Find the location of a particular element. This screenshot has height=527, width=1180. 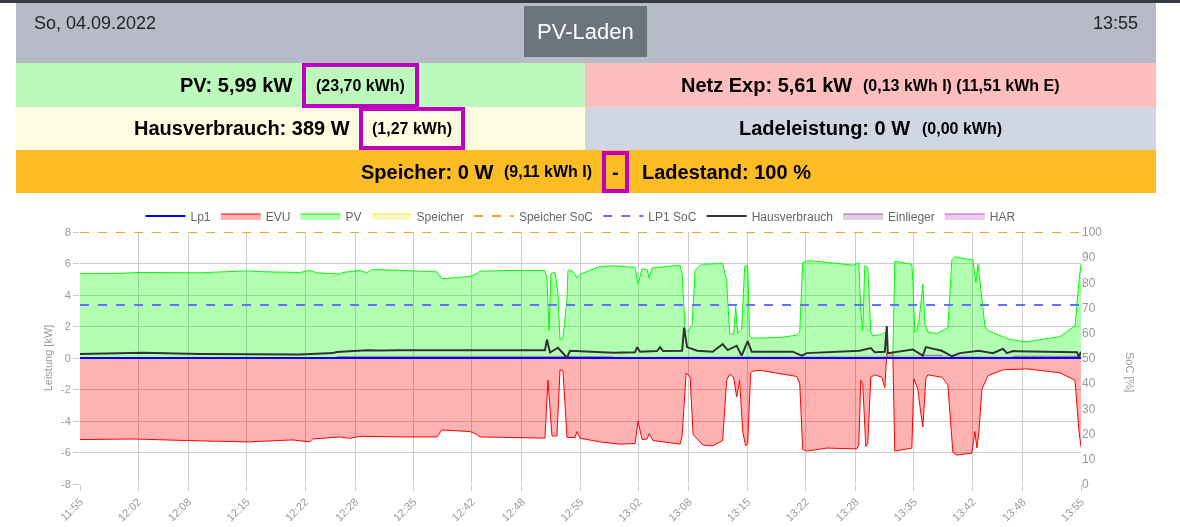

text: Speicher: 0 W is located at coordinates (427, 172).